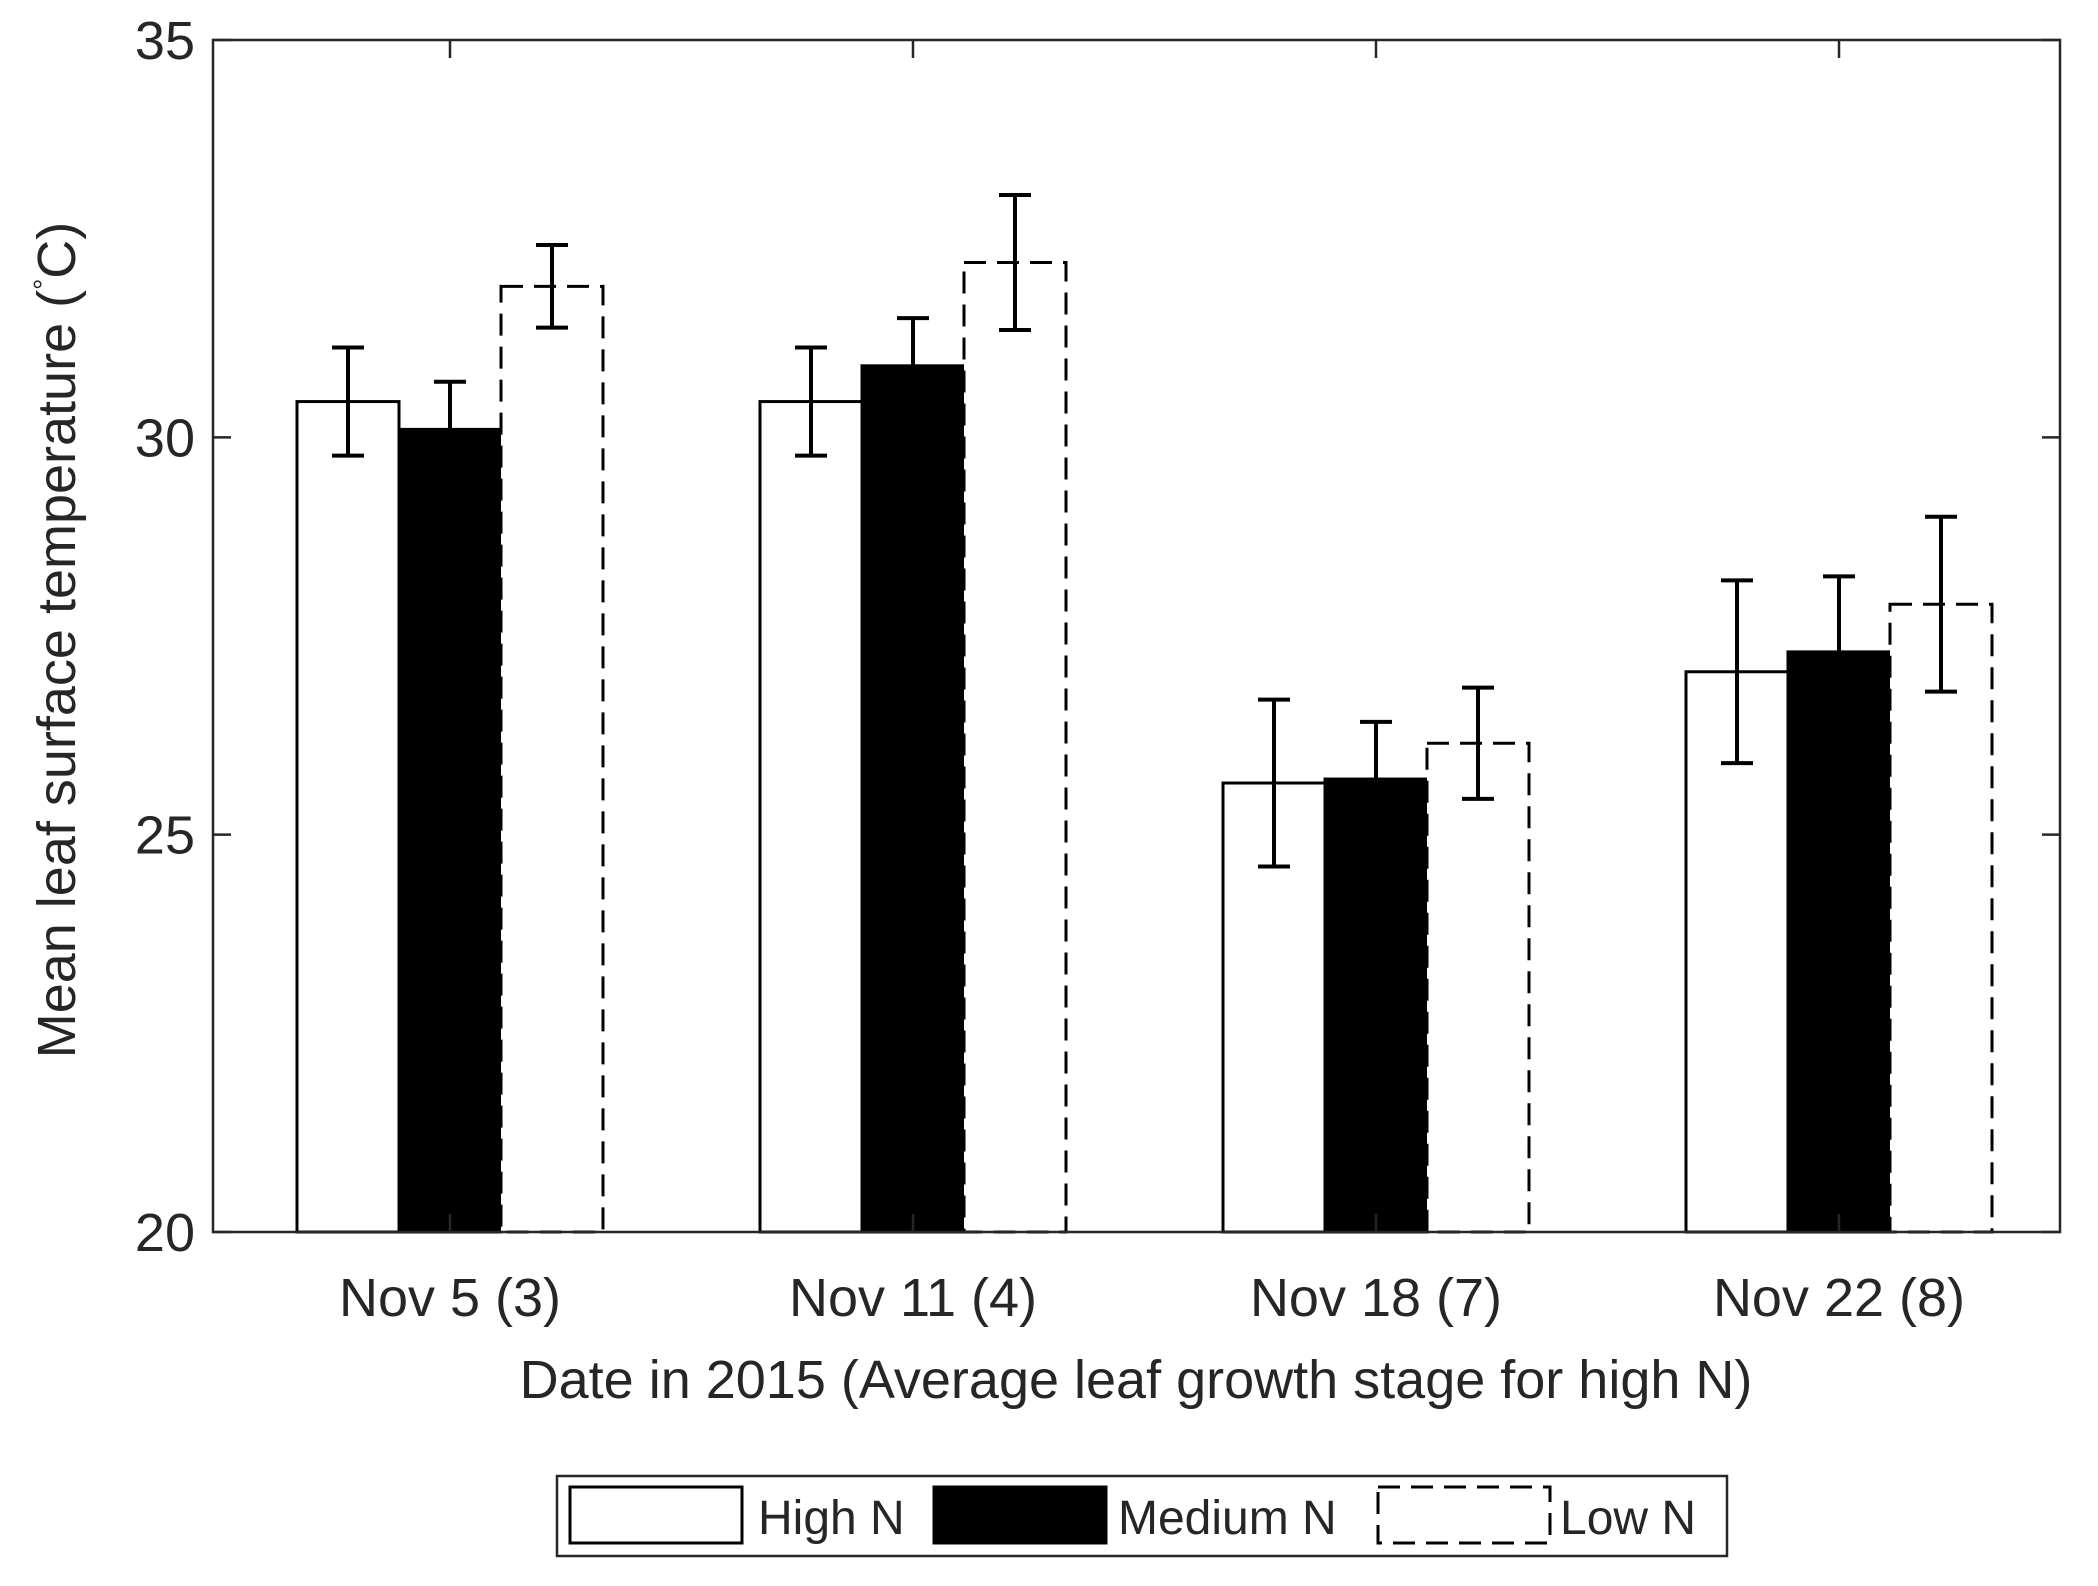 This screenshot has height=1586, width=2098. I want to click on legend: High N Medium N Low N, so click(1142, 1516).